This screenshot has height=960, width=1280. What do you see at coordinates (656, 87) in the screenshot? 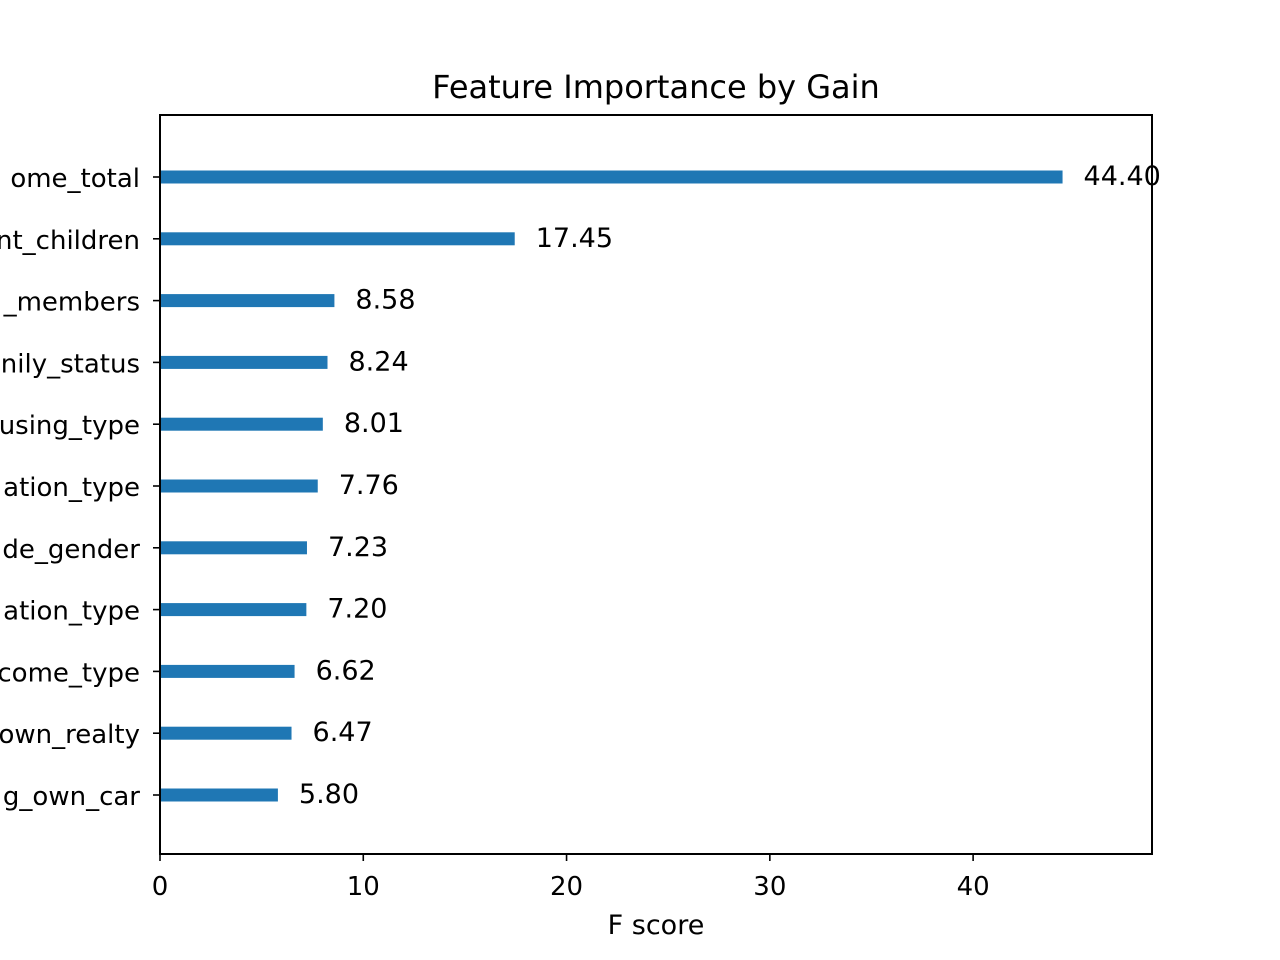
I see `chart-title: Feature Importance by Gain` at bounding box center [656, 87].